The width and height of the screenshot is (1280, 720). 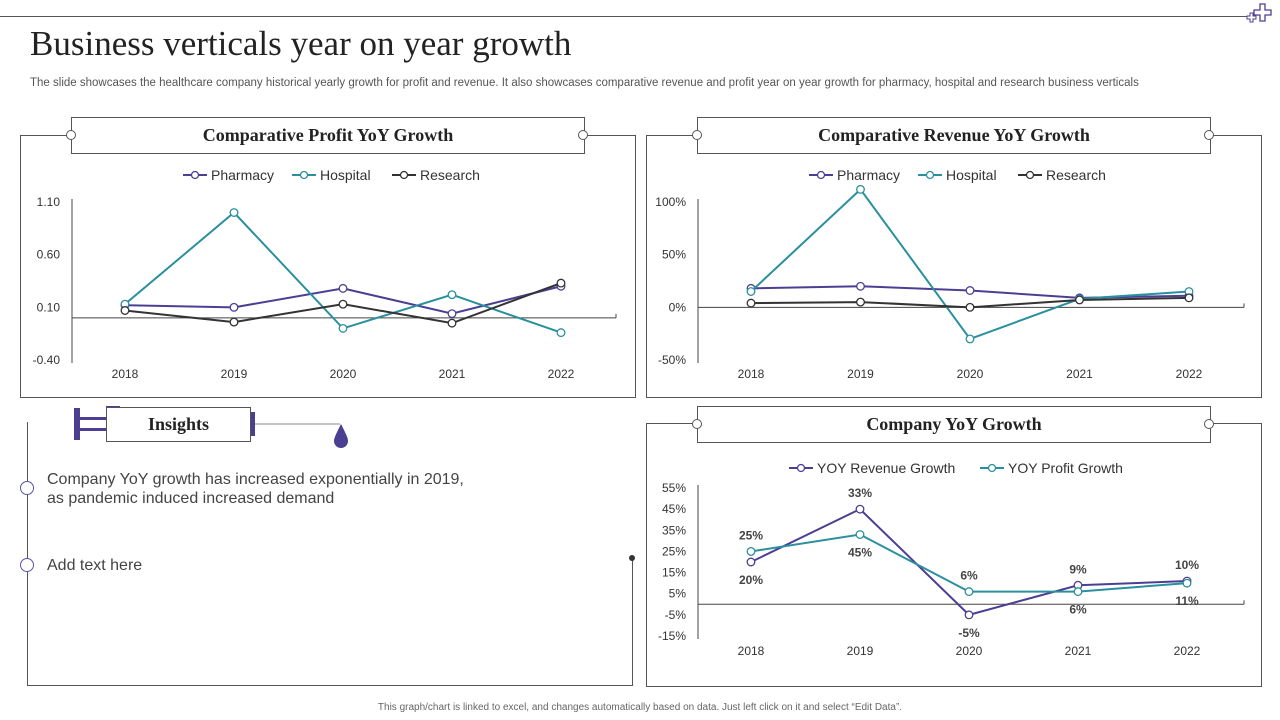 I want to click on y-tick-label: 45%, so click(x=674, y=509).